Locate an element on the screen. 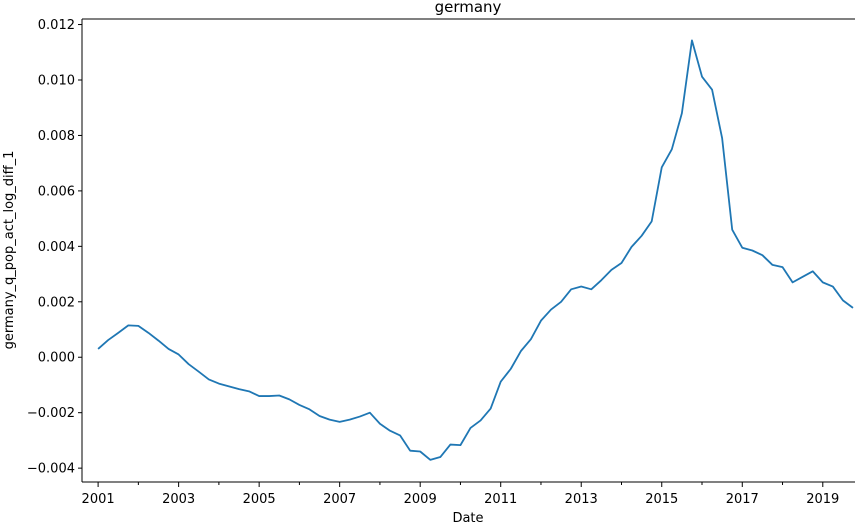 The image size is (855, 525). x-tick-label: 2009 is located at coordinates (420, 499).